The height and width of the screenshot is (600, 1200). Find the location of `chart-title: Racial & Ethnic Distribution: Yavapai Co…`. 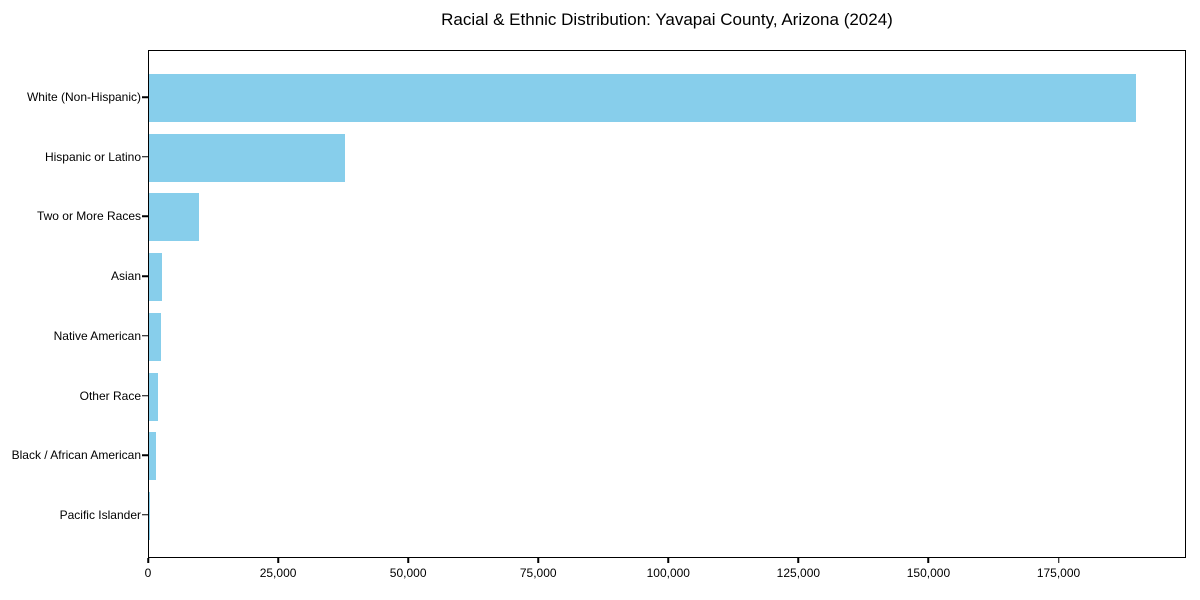

chart-title: Racial & Ethnic Distribution: Yavapai Co… is located at coordinates (667, 19).